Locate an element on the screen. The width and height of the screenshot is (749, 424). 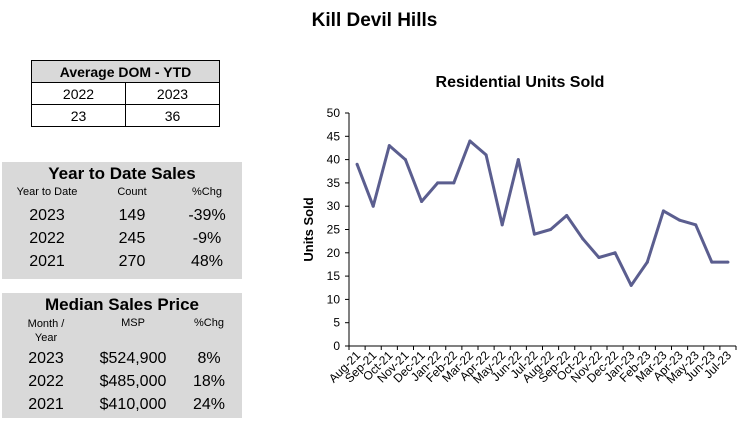
column-header: Month / Year is located at coordinates (46, 331).